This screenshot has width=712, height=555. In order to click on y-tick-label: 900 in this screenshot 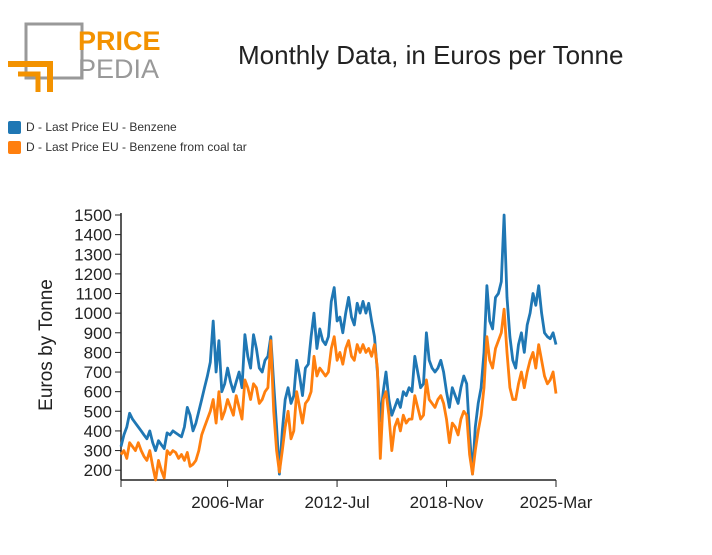, I will do `click(98, 333)`.